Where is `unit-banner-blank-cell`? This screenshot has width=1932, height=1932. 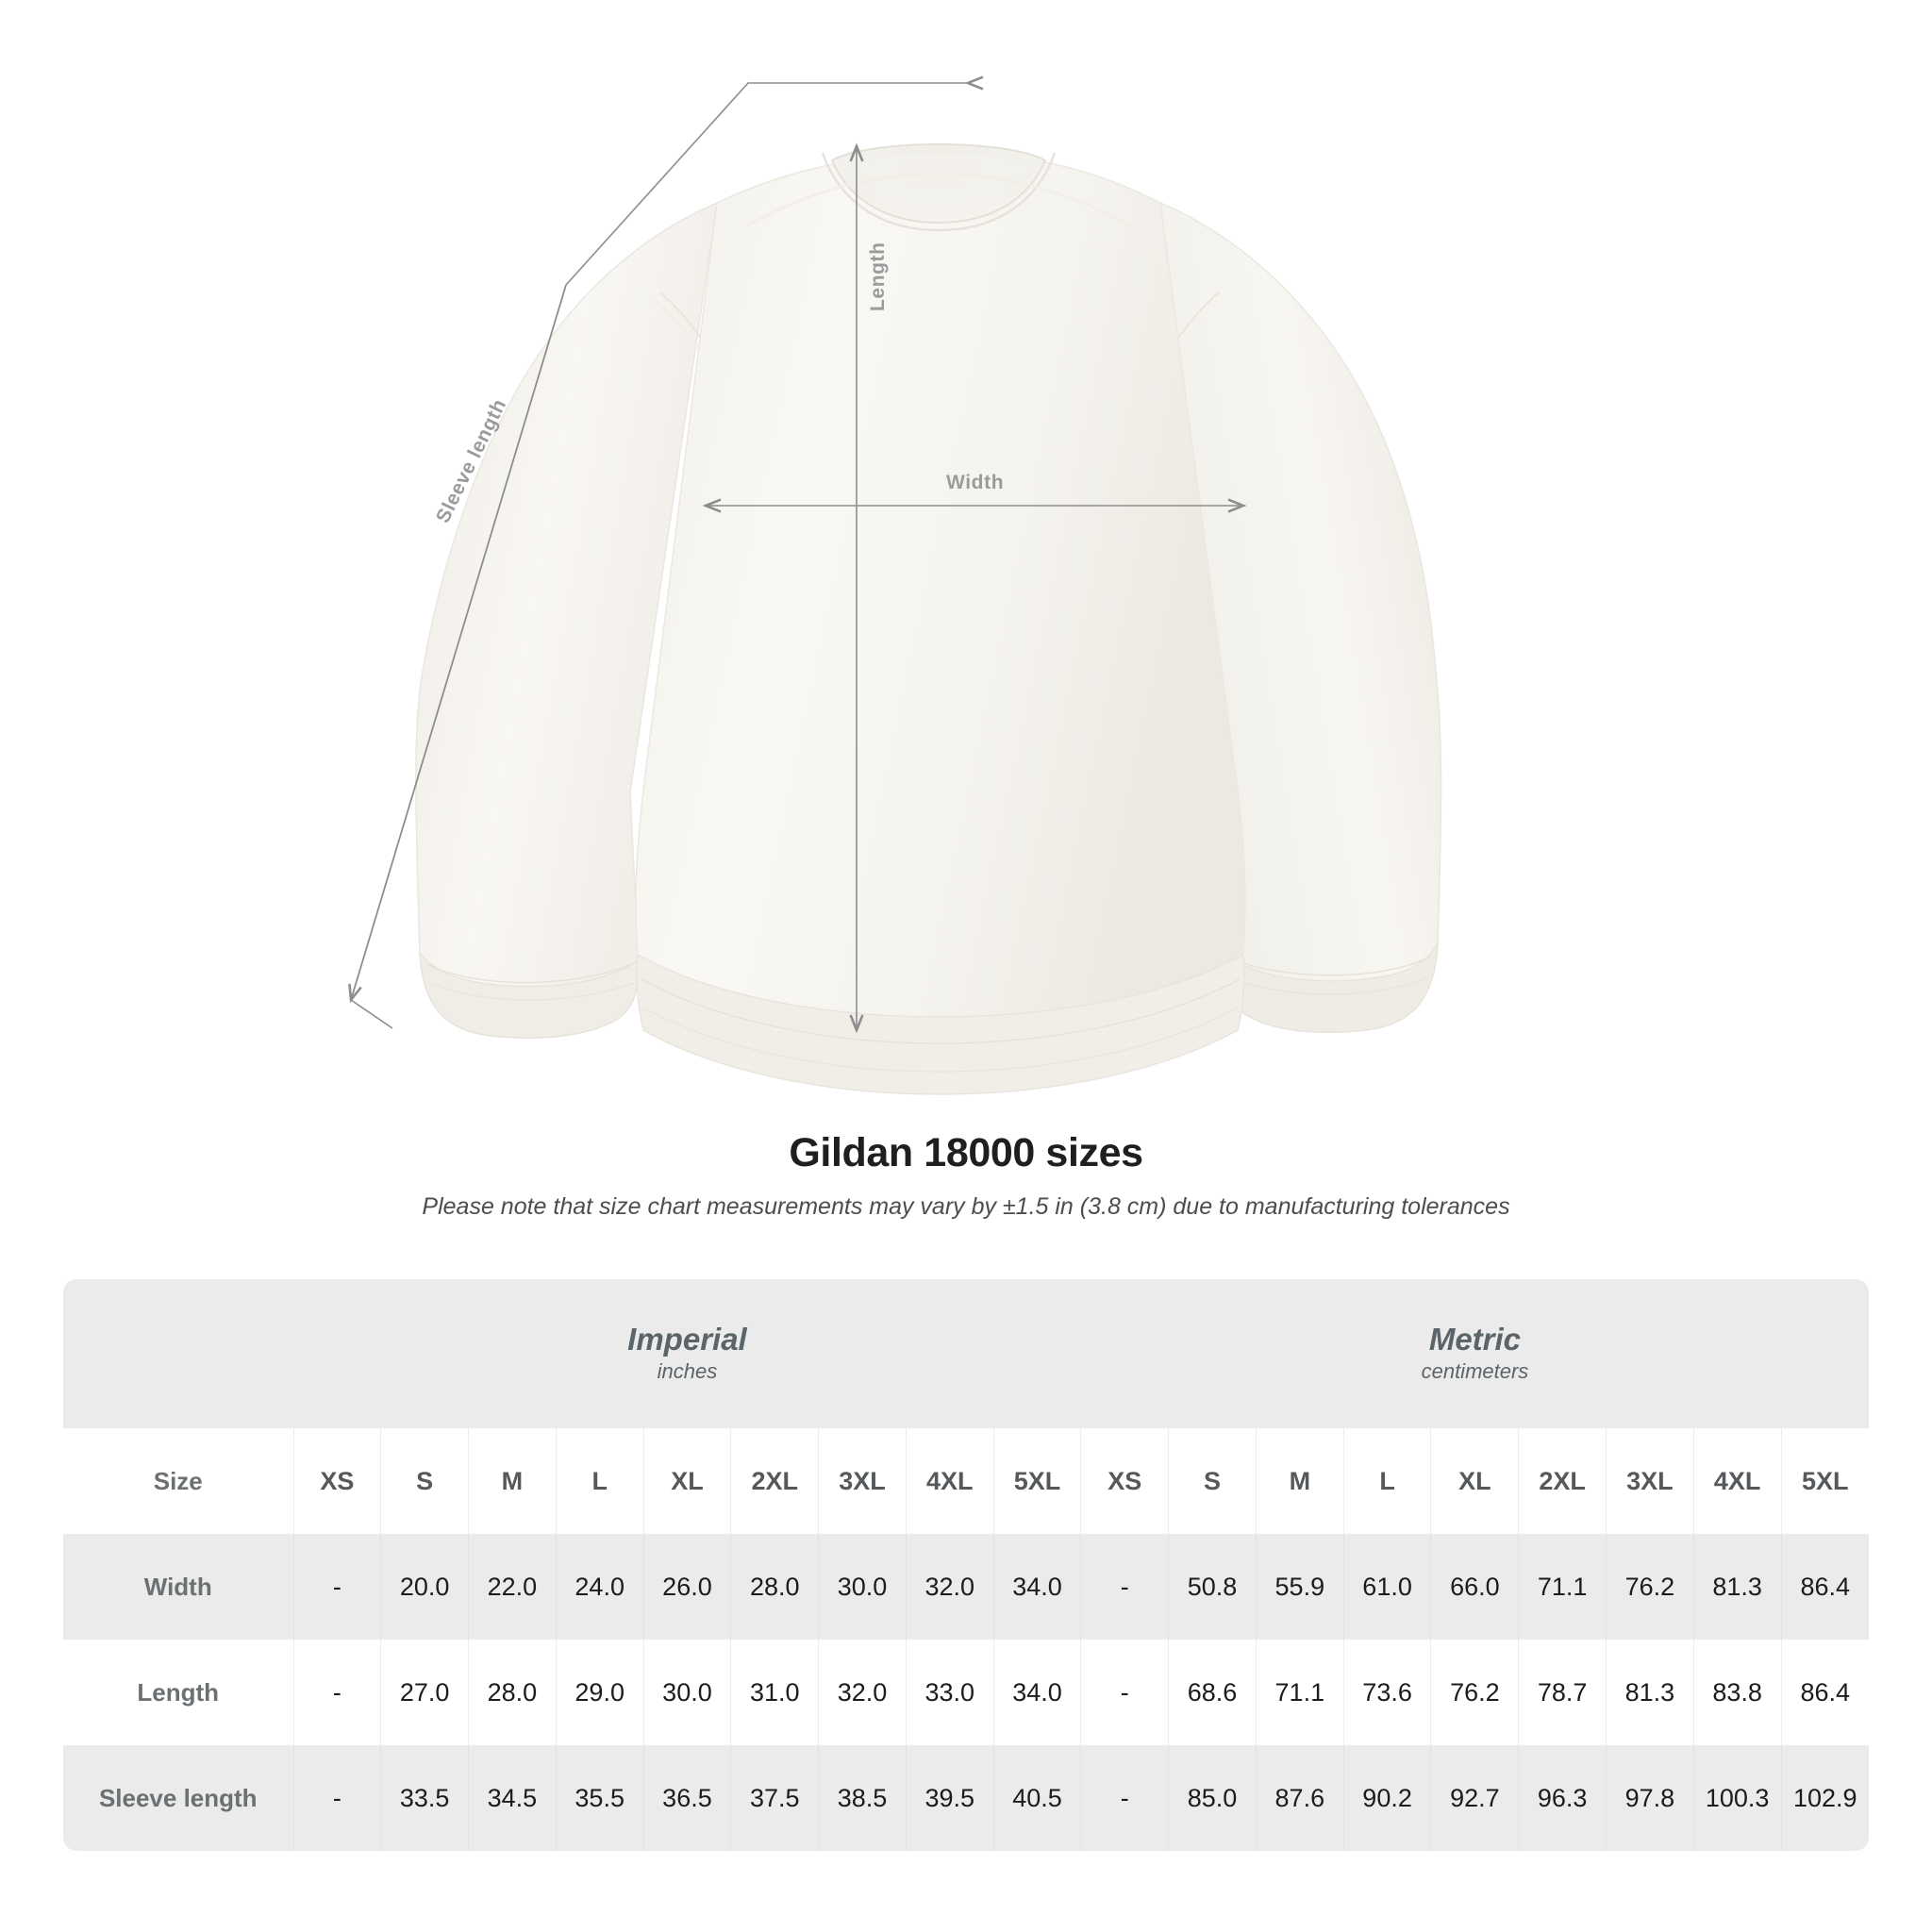 unit-banner-blank-cell is located at coordinates (179, 1353).